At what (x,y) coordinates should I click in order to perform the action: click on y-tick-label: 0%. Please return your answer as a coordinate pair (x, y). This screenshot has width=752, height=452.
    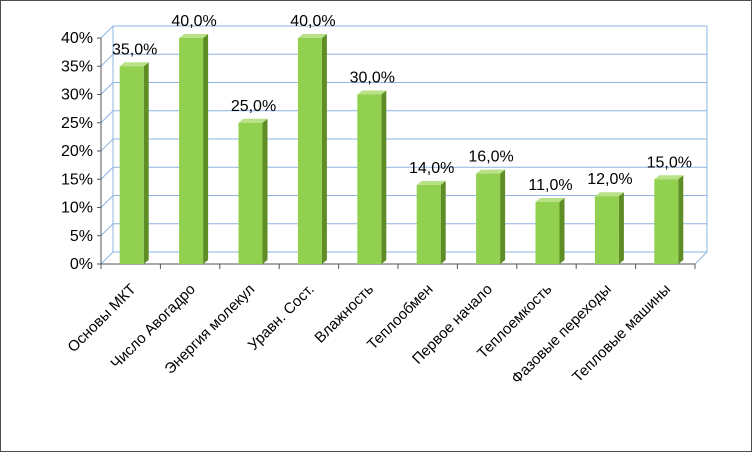
    Looking at the image, I should click on (81, 264).